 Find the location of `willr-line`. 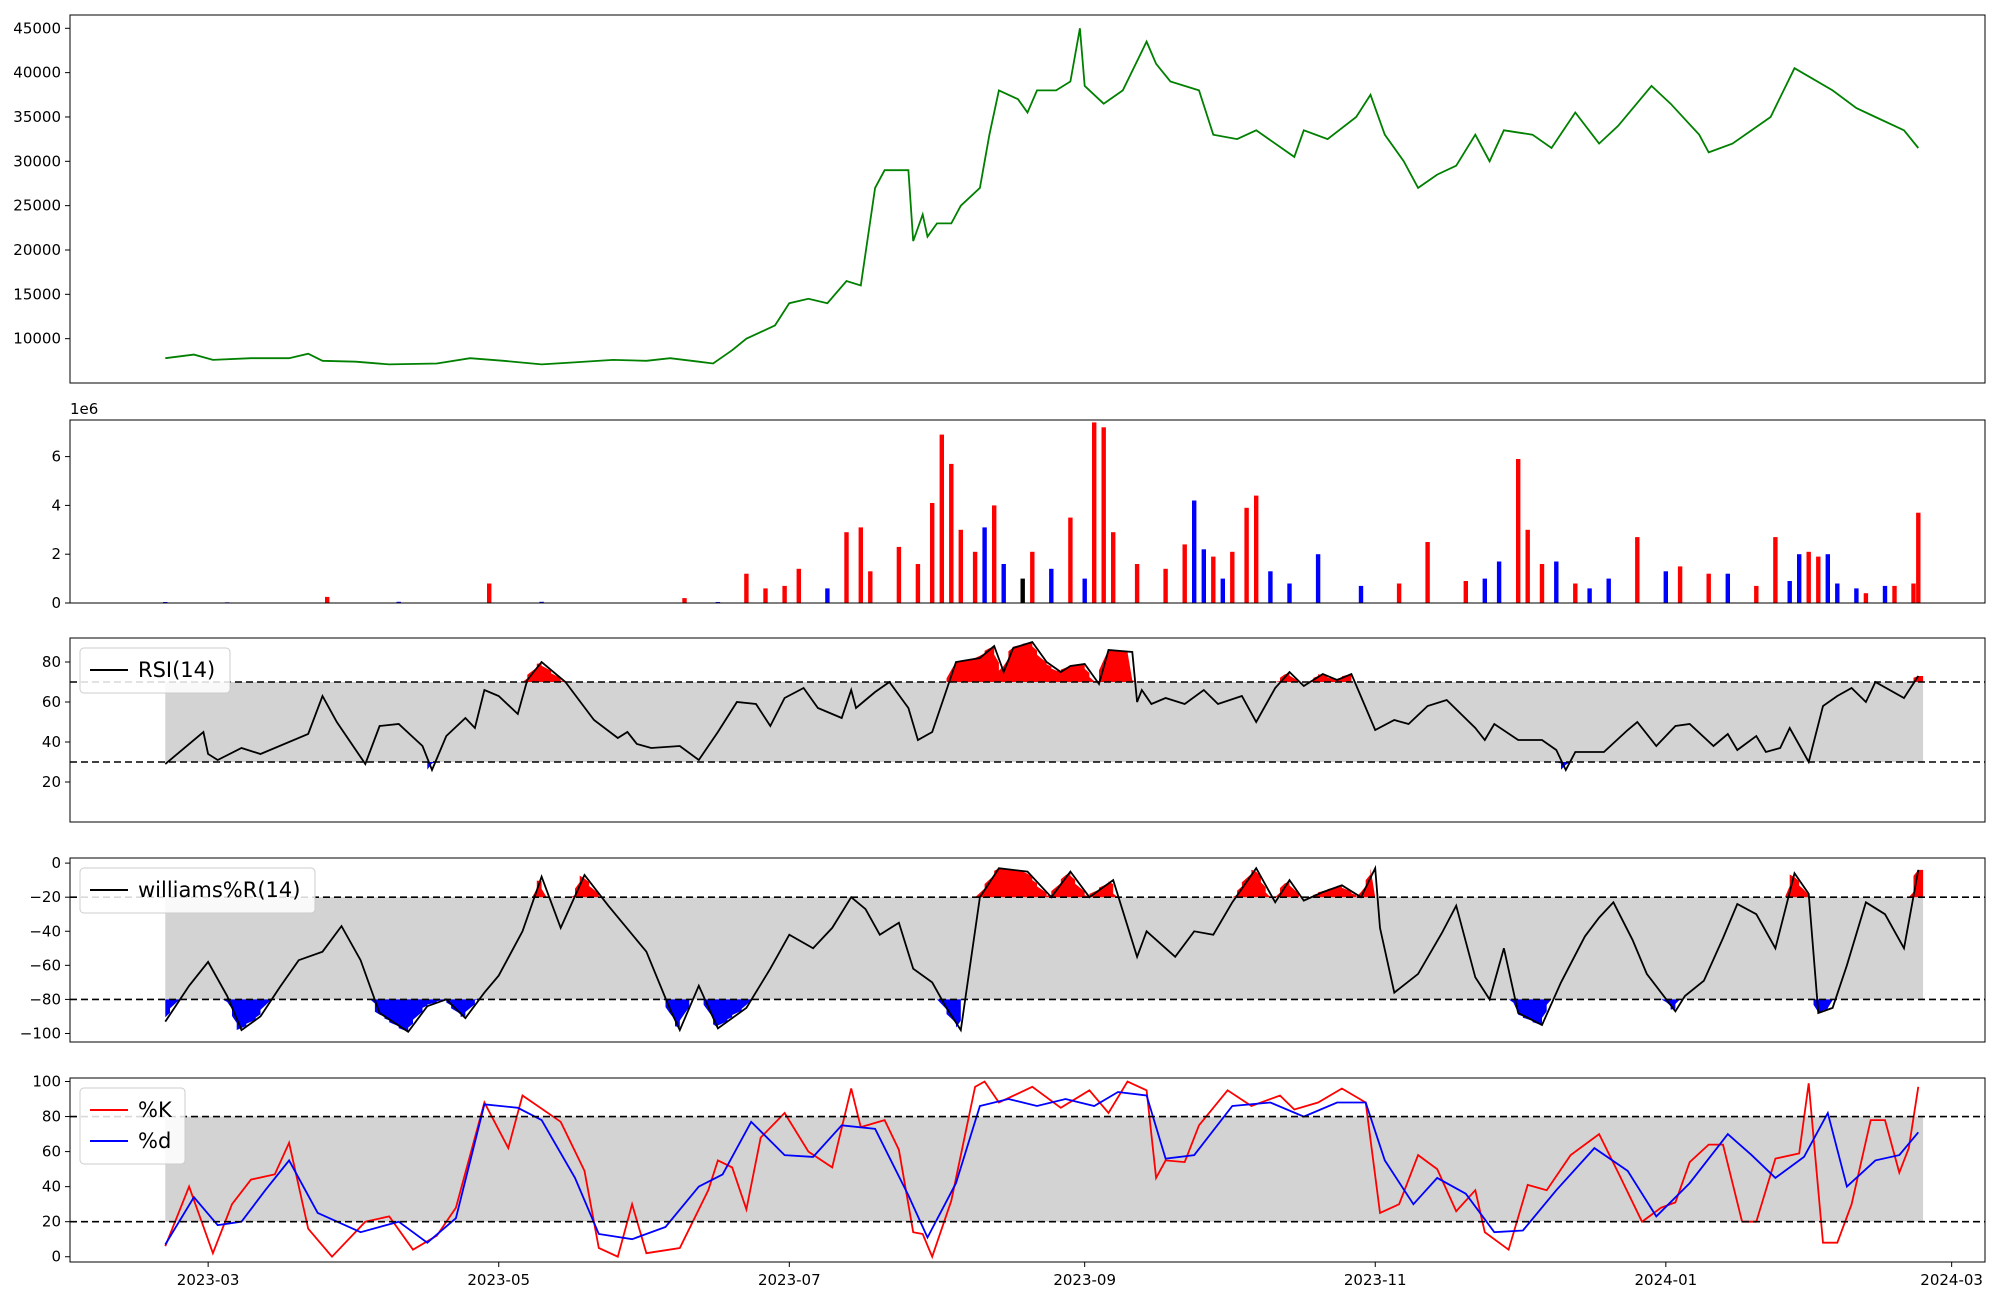

willr-line is located at coordinates (1042, 949).